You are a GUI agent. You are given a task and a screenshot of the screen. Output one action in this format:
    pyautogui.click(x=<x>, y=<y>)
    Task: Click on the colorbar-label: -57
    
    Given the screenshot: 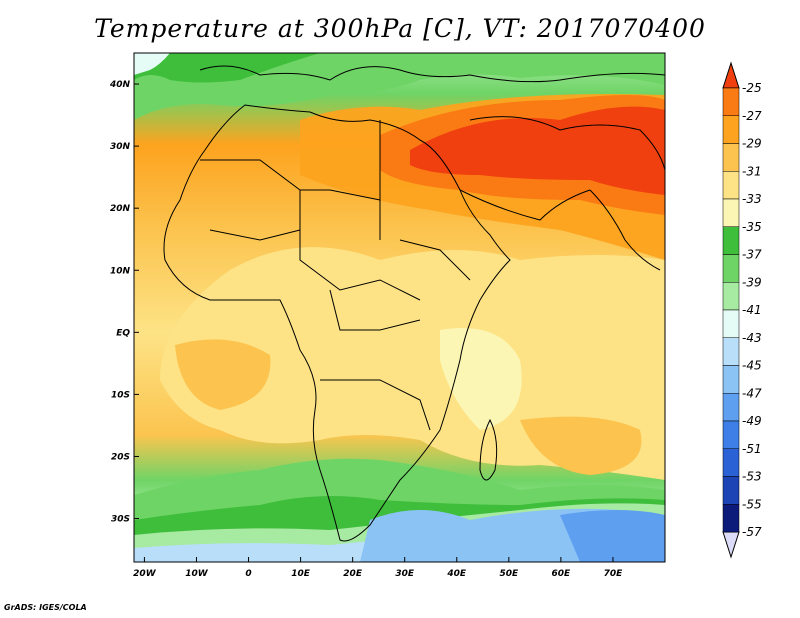 What is the action you would take?
    pyautogui.click(x=752, y=532)
    